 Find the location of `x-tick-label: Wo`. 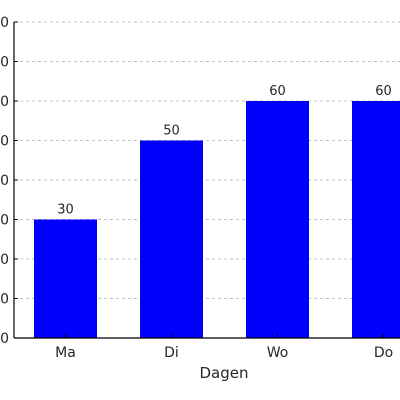

x-tick-label: Wo is located at coordinates (278, 353).